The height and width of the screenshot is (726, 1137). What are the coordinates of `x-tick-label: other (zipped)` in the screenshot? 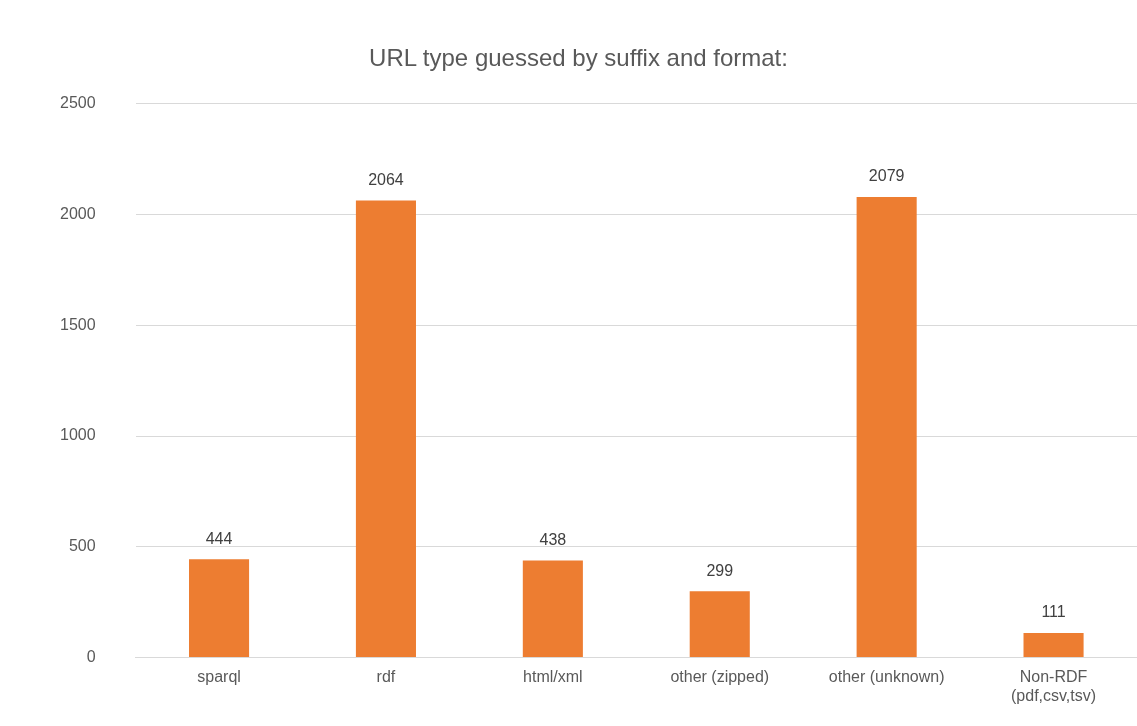 It's located at (720, 676).